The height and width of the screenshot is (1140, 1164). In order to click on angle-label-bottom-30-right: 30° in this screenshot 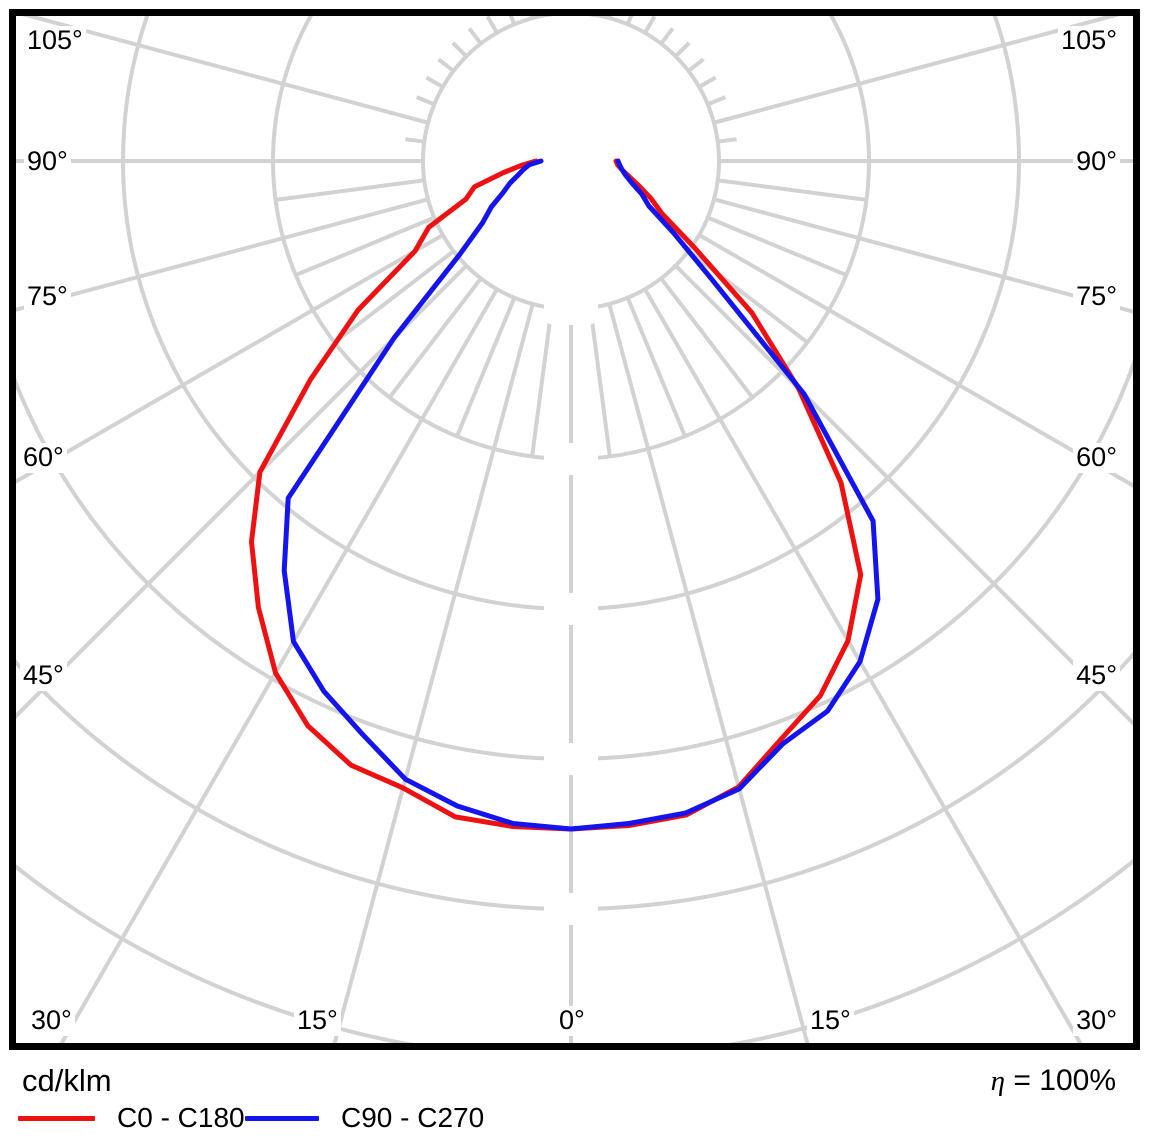, I will do `click(1096, 1020)`.